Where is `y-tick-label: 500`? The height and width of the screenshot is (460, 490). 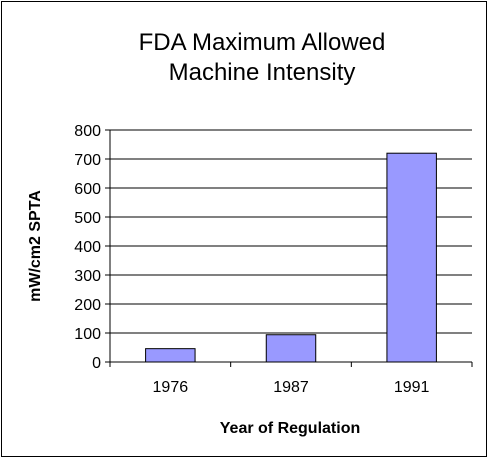
y-tick-label: 500 is located at coordinates (87, 218).